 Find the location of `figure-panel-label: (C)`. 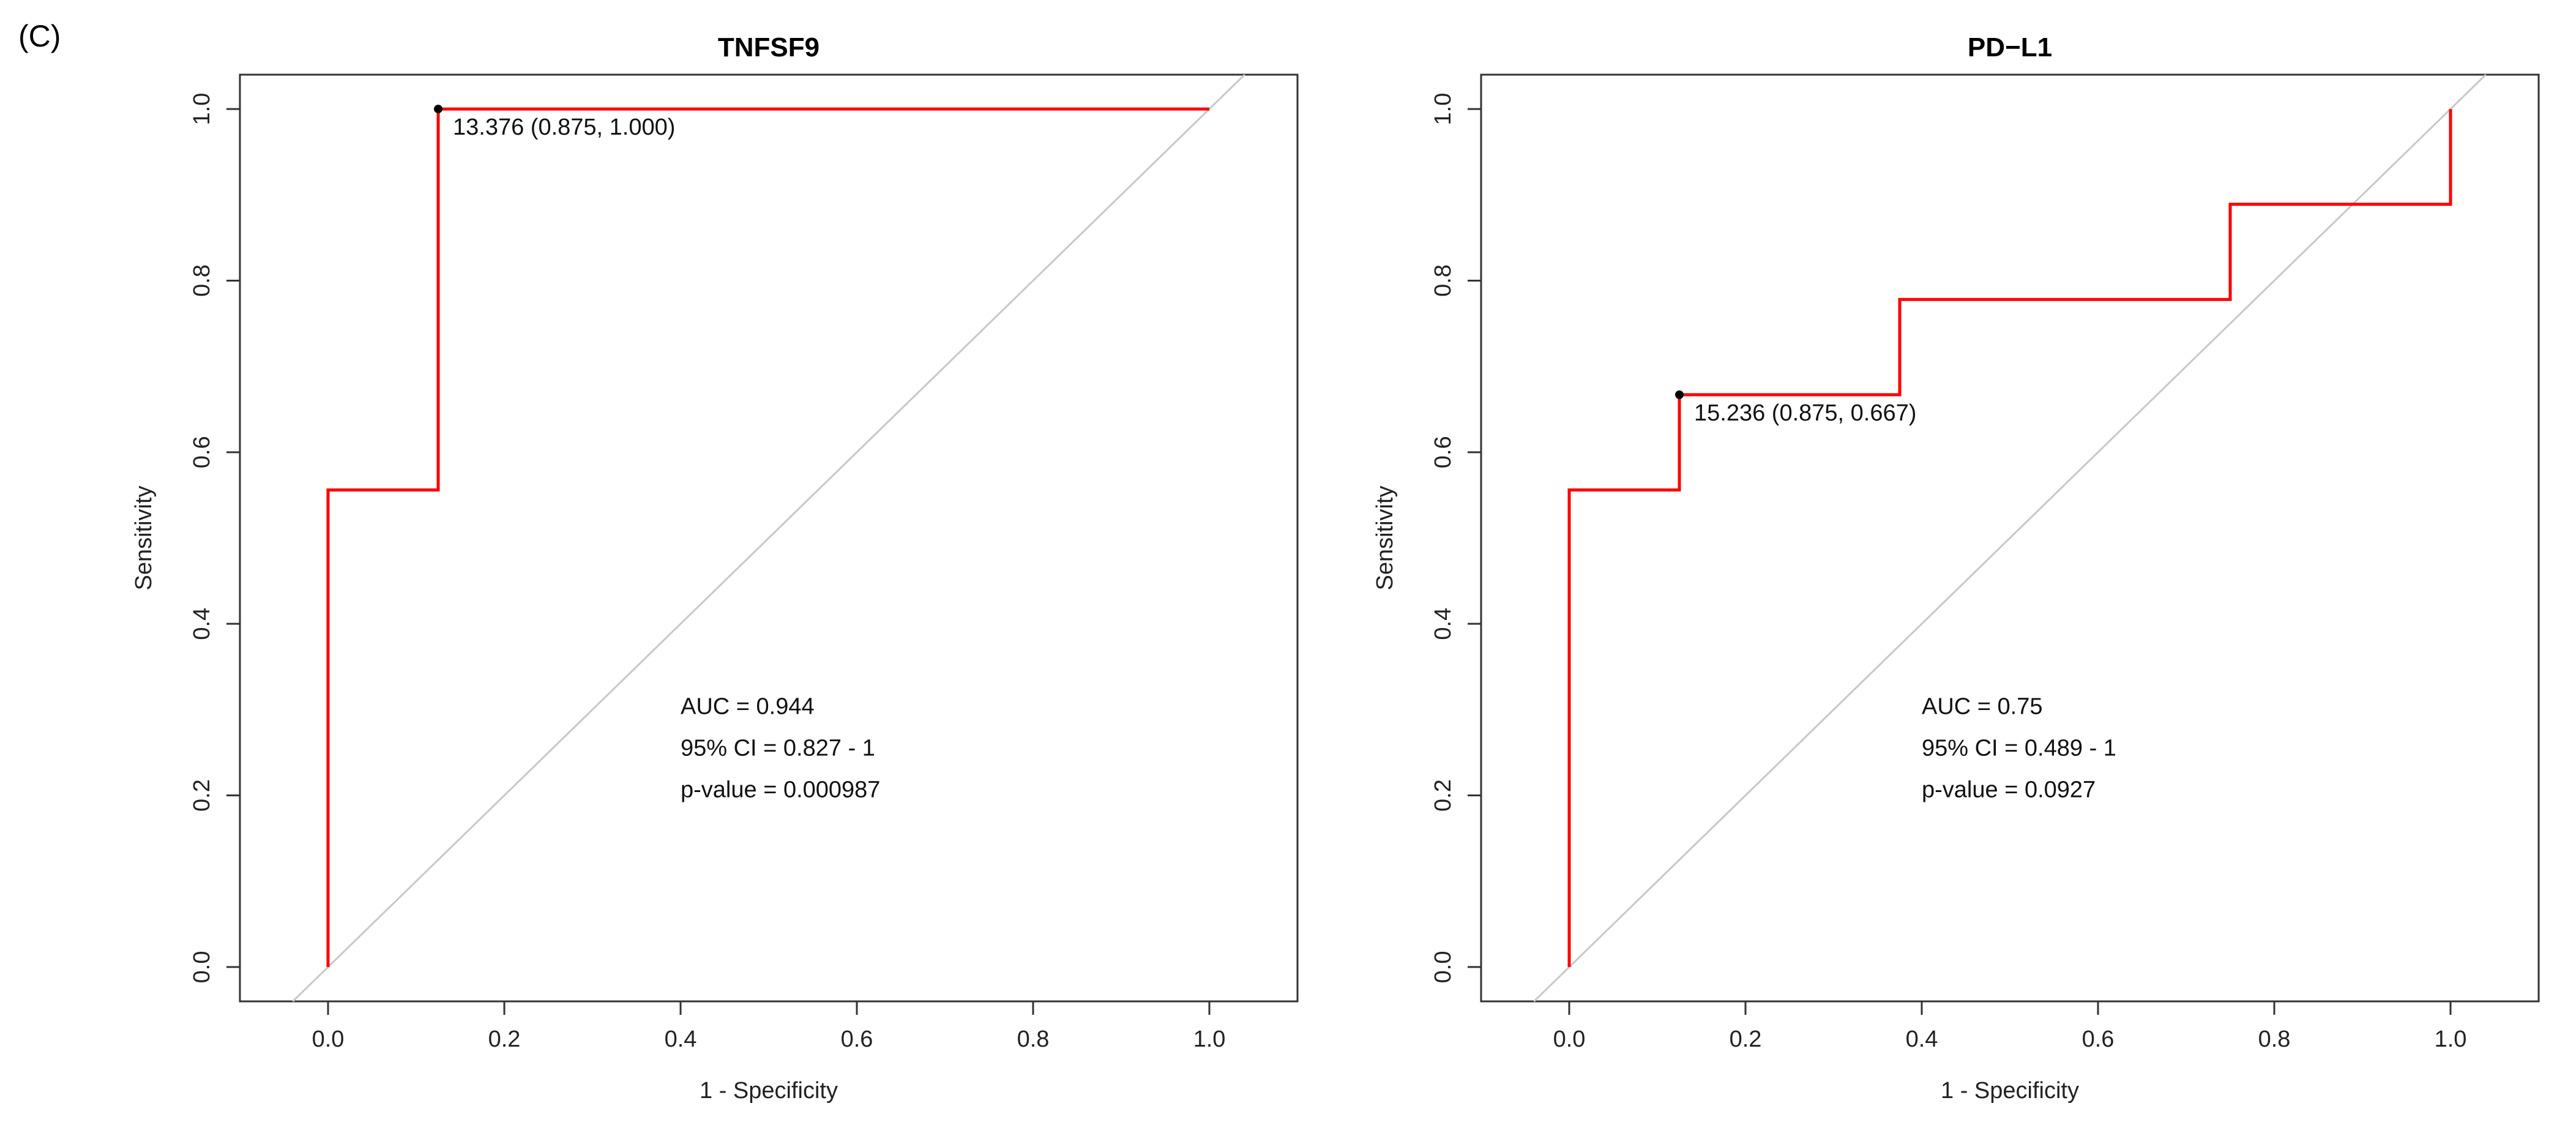

figure-panel-label: (C) is located at coordinates (39, 36).